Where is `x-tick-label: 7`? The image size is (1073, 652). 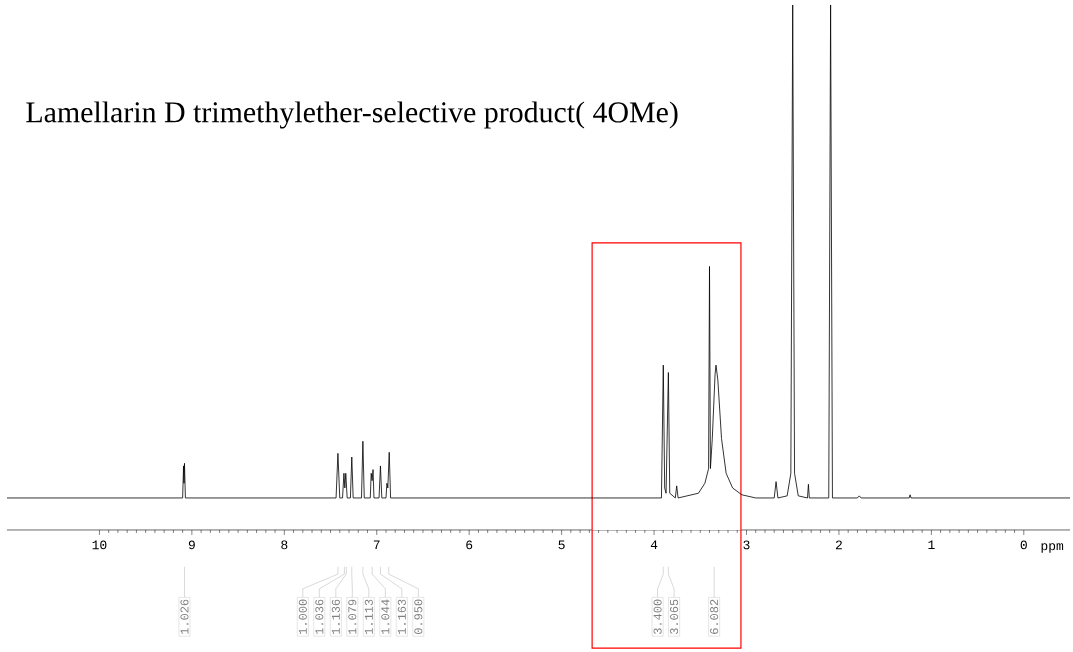
x-tick-label: 7 is located at coordinates (376, 545).